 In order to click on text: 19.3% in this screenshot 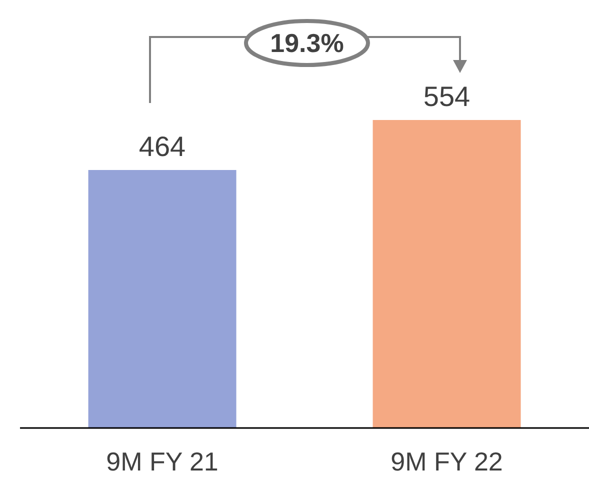, I will do `click(307, 43)`.